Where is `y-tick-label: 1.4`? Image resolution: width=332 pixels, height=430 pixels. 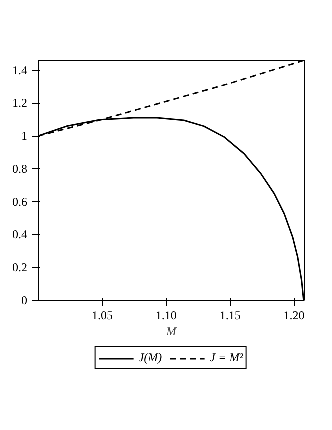
y-tick-label: 1.4 is located at coordinates (20, 70).